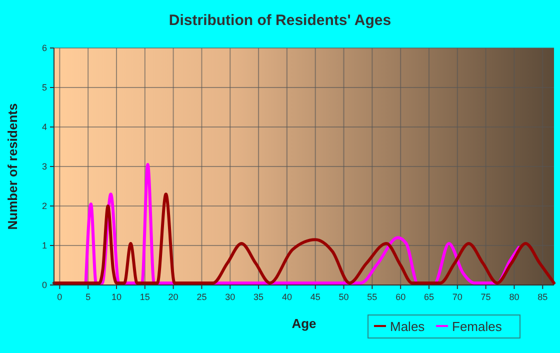  What do you see at coordinates (477, 326) in the screenshot?
I see `legend-label: Females` at bounding box center [477, 326].